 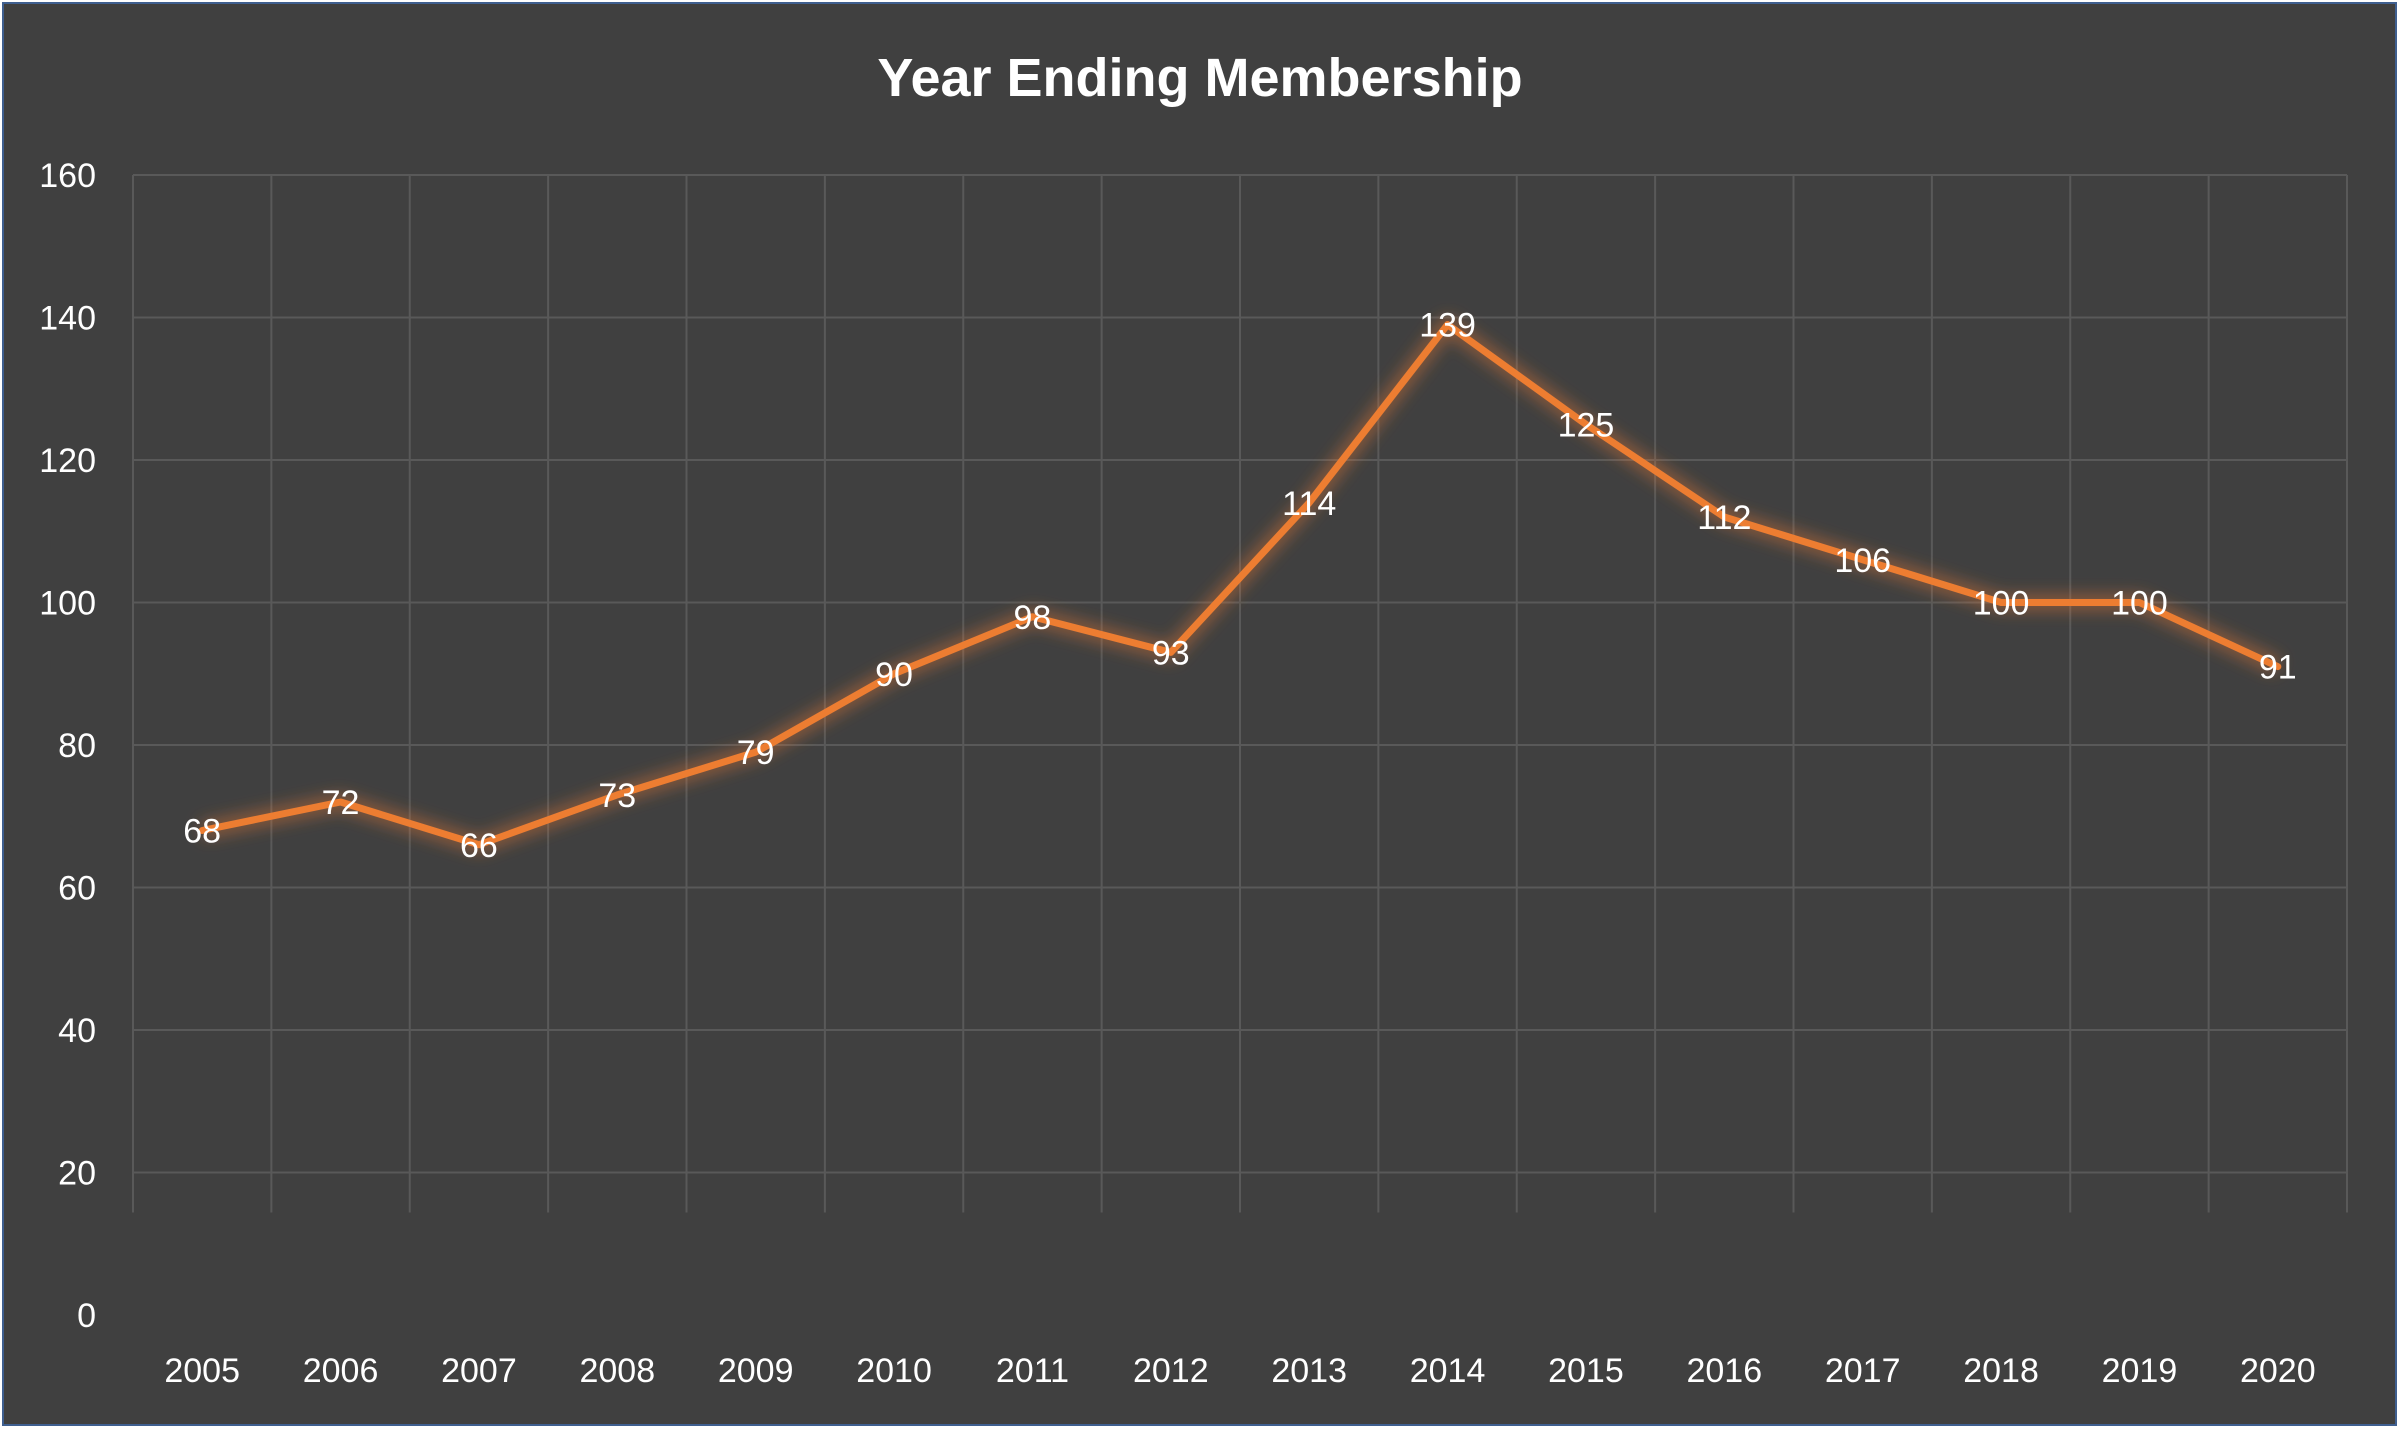 What do you see at coordinates (77, 1174) in the screenshot?
I see `y-tick-label: 20` at bounding box center [77, 1174].